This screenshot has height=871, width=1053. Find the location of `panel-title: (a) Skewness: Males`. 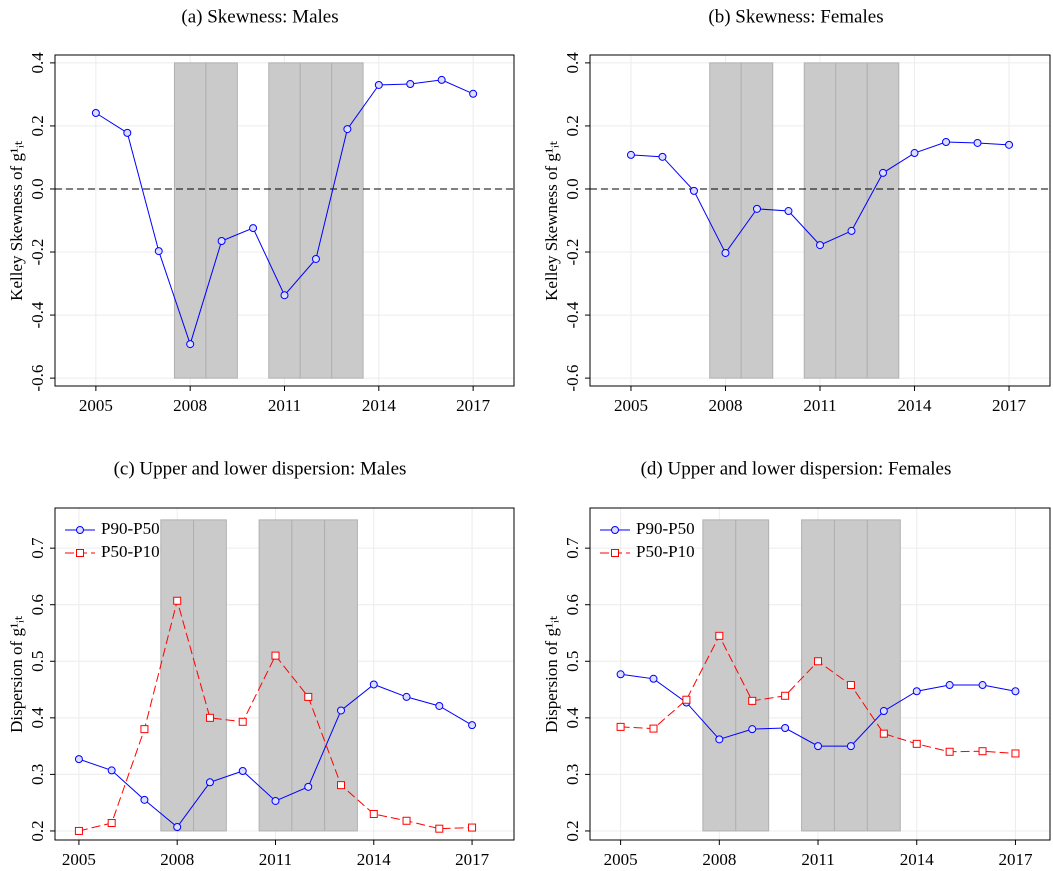

panel-title: (a) Skewness: Males is located at coordinates (259, 16).